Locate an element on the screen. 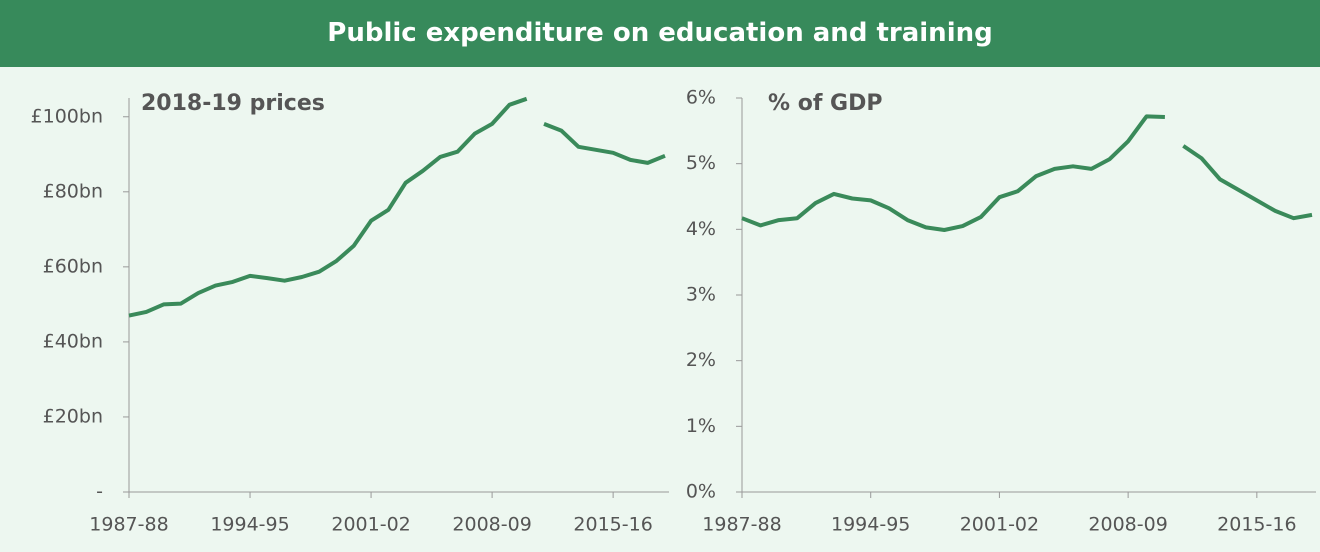 Image resolution: width=1320 pixels, height=552 pixels. y-tick-label: 3% is located at coordinates (701, 295).